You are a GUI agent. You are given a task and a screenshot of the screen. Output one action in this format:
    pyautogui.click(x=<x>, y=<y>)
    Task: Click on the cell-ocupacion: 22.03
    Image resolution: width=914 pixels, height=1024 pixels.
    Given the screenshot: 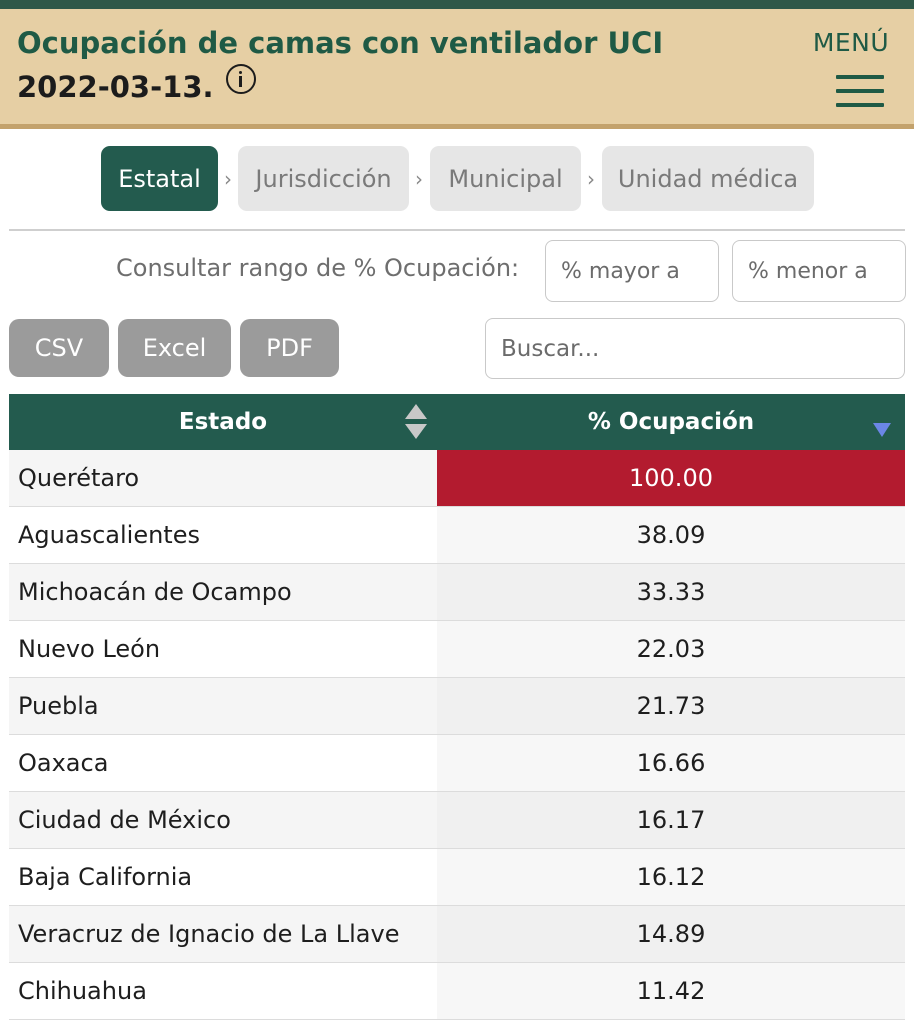 What is the action you would take?
    pyautogui.click(x=671, y=649)
    